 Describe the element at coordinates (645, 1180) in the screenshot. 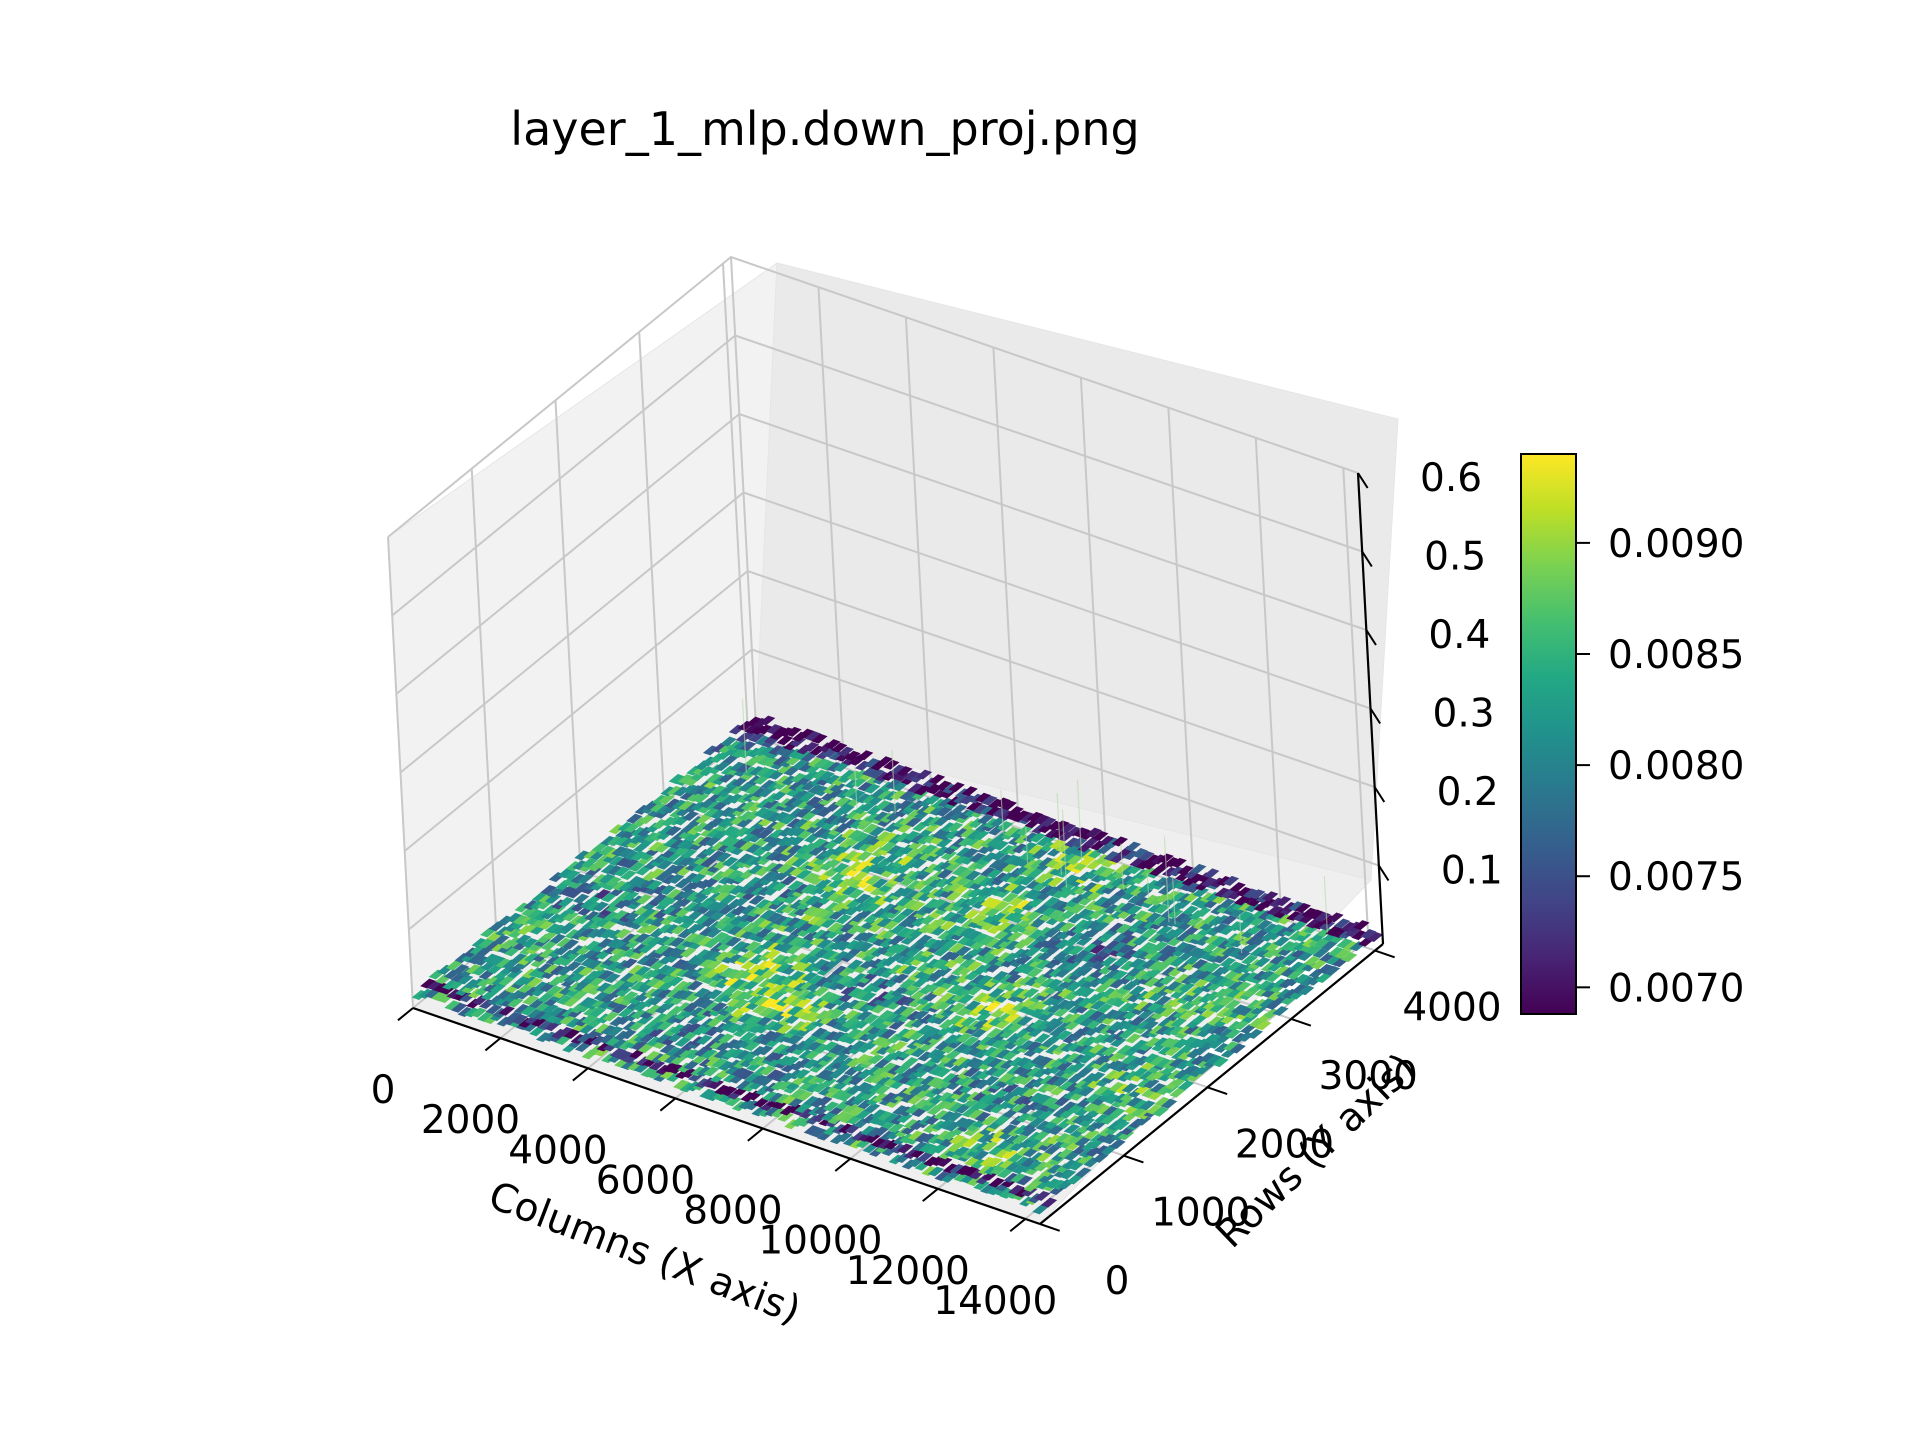

I see `x-tick-label: 6000` at that location.